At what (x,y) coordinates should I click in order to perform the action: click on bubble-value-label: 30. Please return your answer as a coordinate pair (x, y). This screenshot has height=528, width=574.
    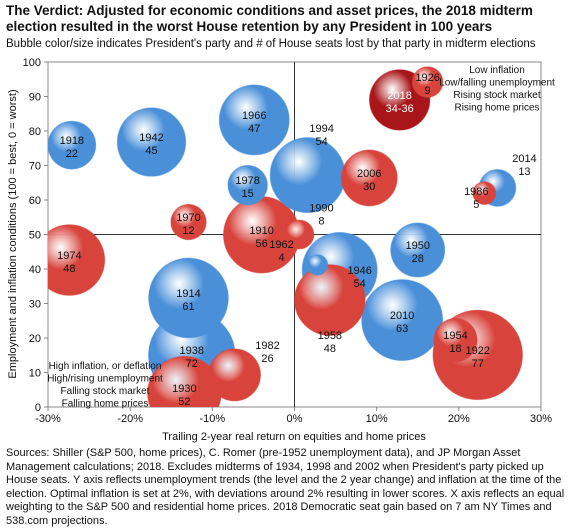
    Looking at the image, I should click on (369, 187).